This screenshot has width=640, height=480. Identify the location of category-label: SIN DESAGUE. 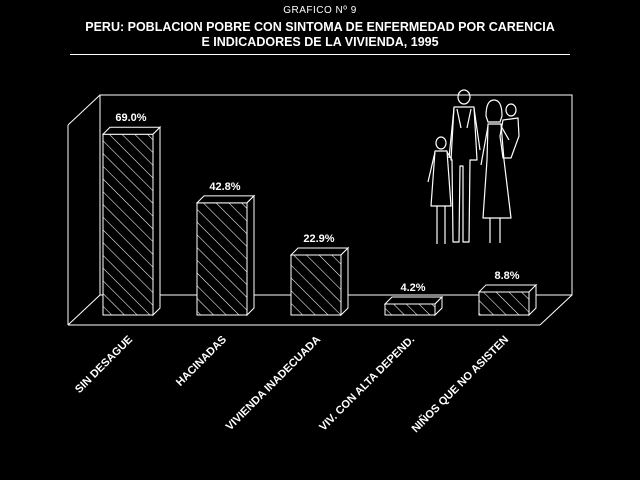
(104, 365).